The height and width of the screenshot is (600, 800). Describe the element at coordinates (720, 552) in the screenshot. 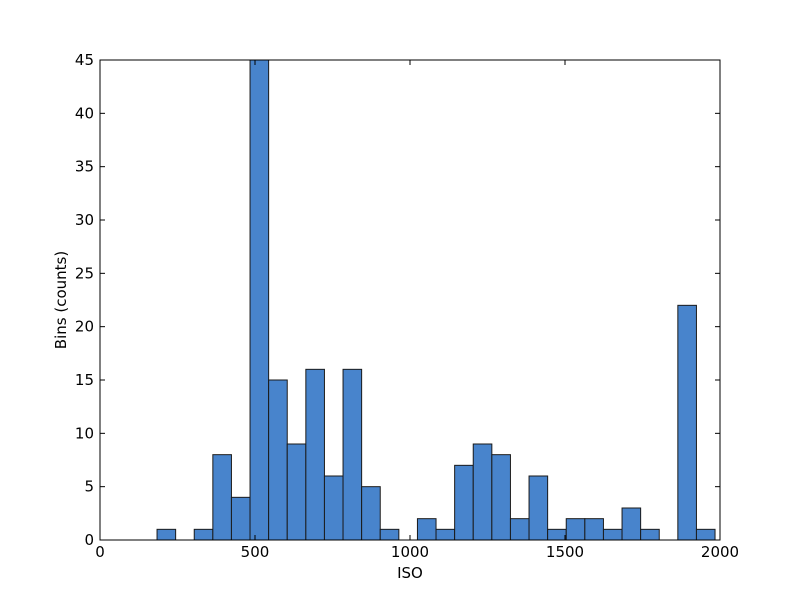

I see `x-tick-label: 2000` at that location.